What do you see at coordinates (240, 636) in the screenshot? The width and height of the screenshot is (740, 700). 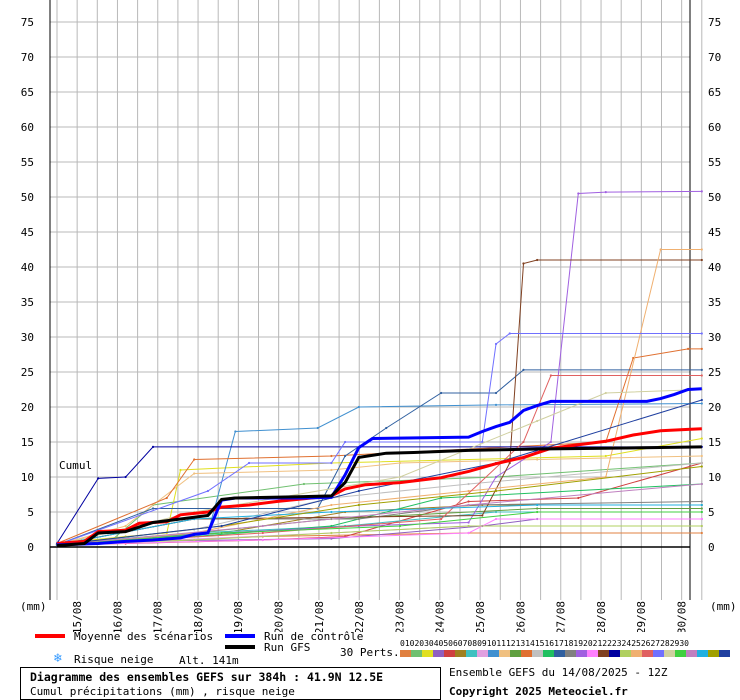 I see `legend-control-swatch` at bounding box center [240, 636].